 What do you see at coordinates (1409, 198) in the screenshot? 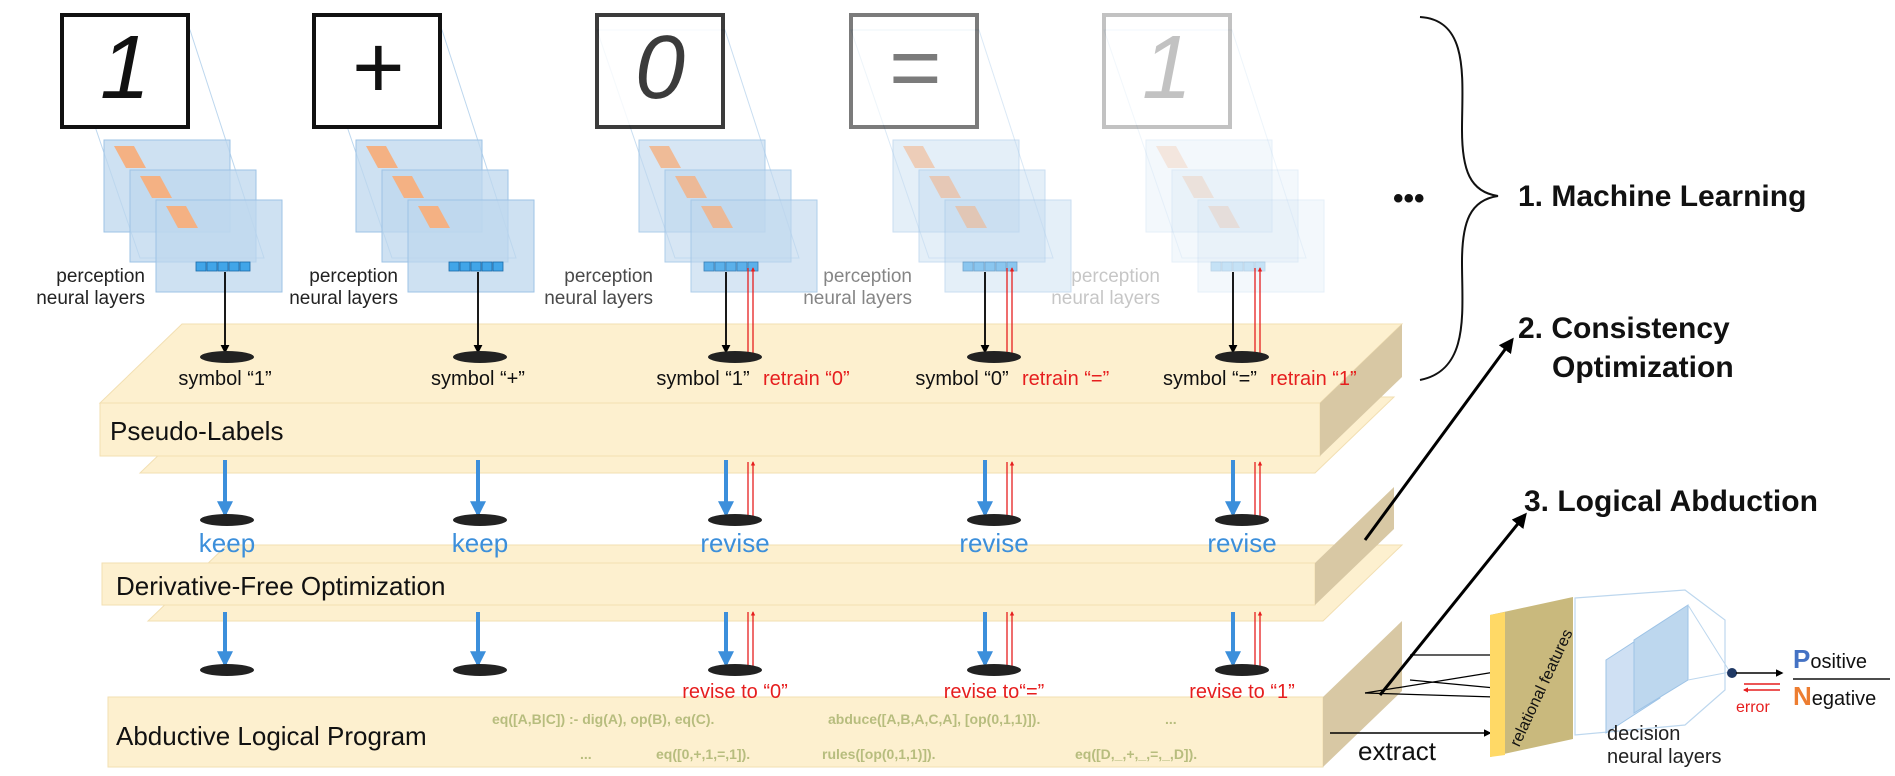
I see `ellipsis: •••` at bounding box center [1409, 198].